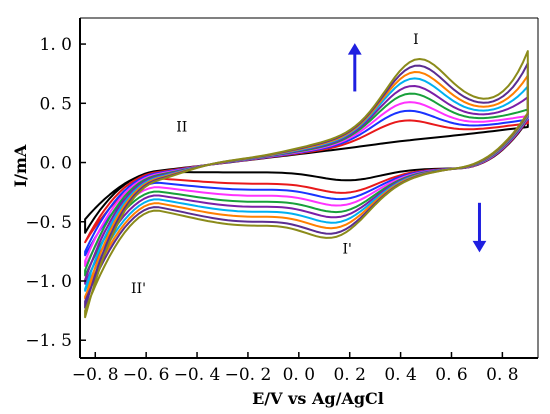 The height and width of the screenshot is (414, 550). What do you see at coordinates (416, 40) in the screenshot?
I see `peak-label: I` at bounding box center [416, 40].